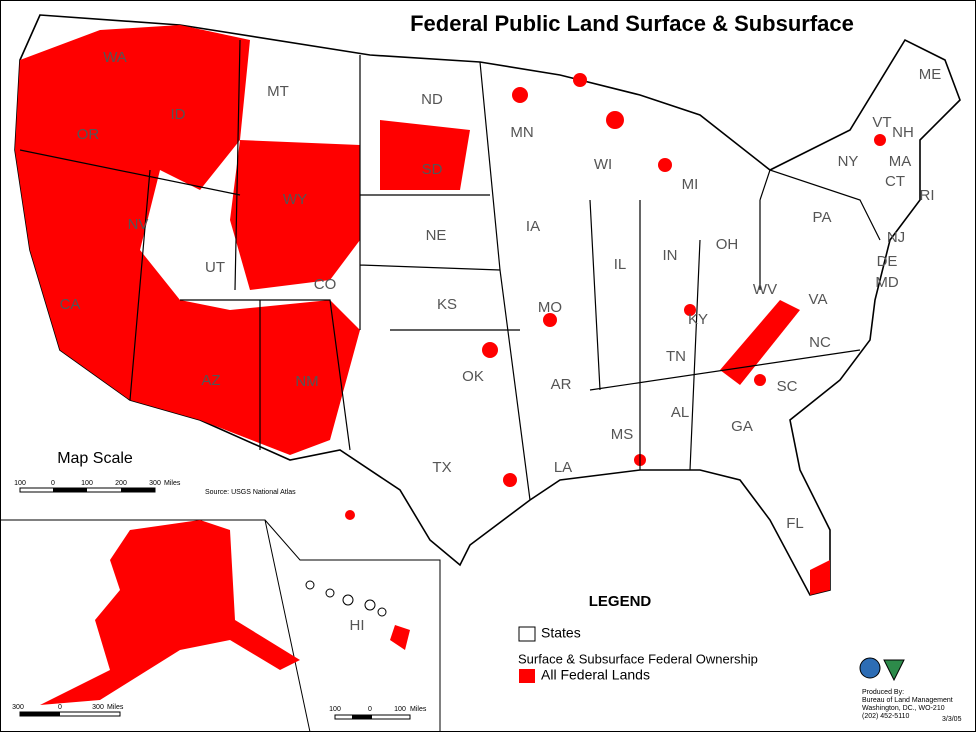 The width and height of the screenshot is (976, 732). I want to click on legend-title: LEGEND, so click(620, 601).